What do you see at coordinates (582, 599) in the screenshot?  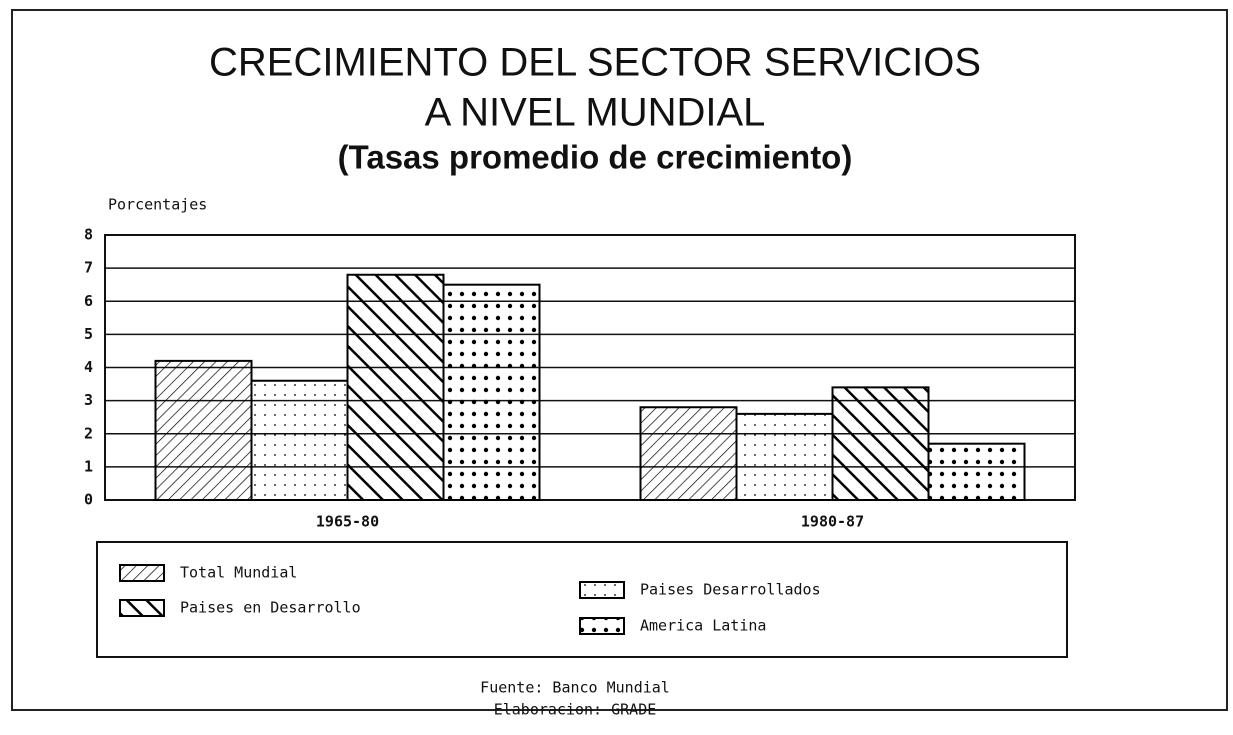 I see `legend` at bounding box center [582, 599].